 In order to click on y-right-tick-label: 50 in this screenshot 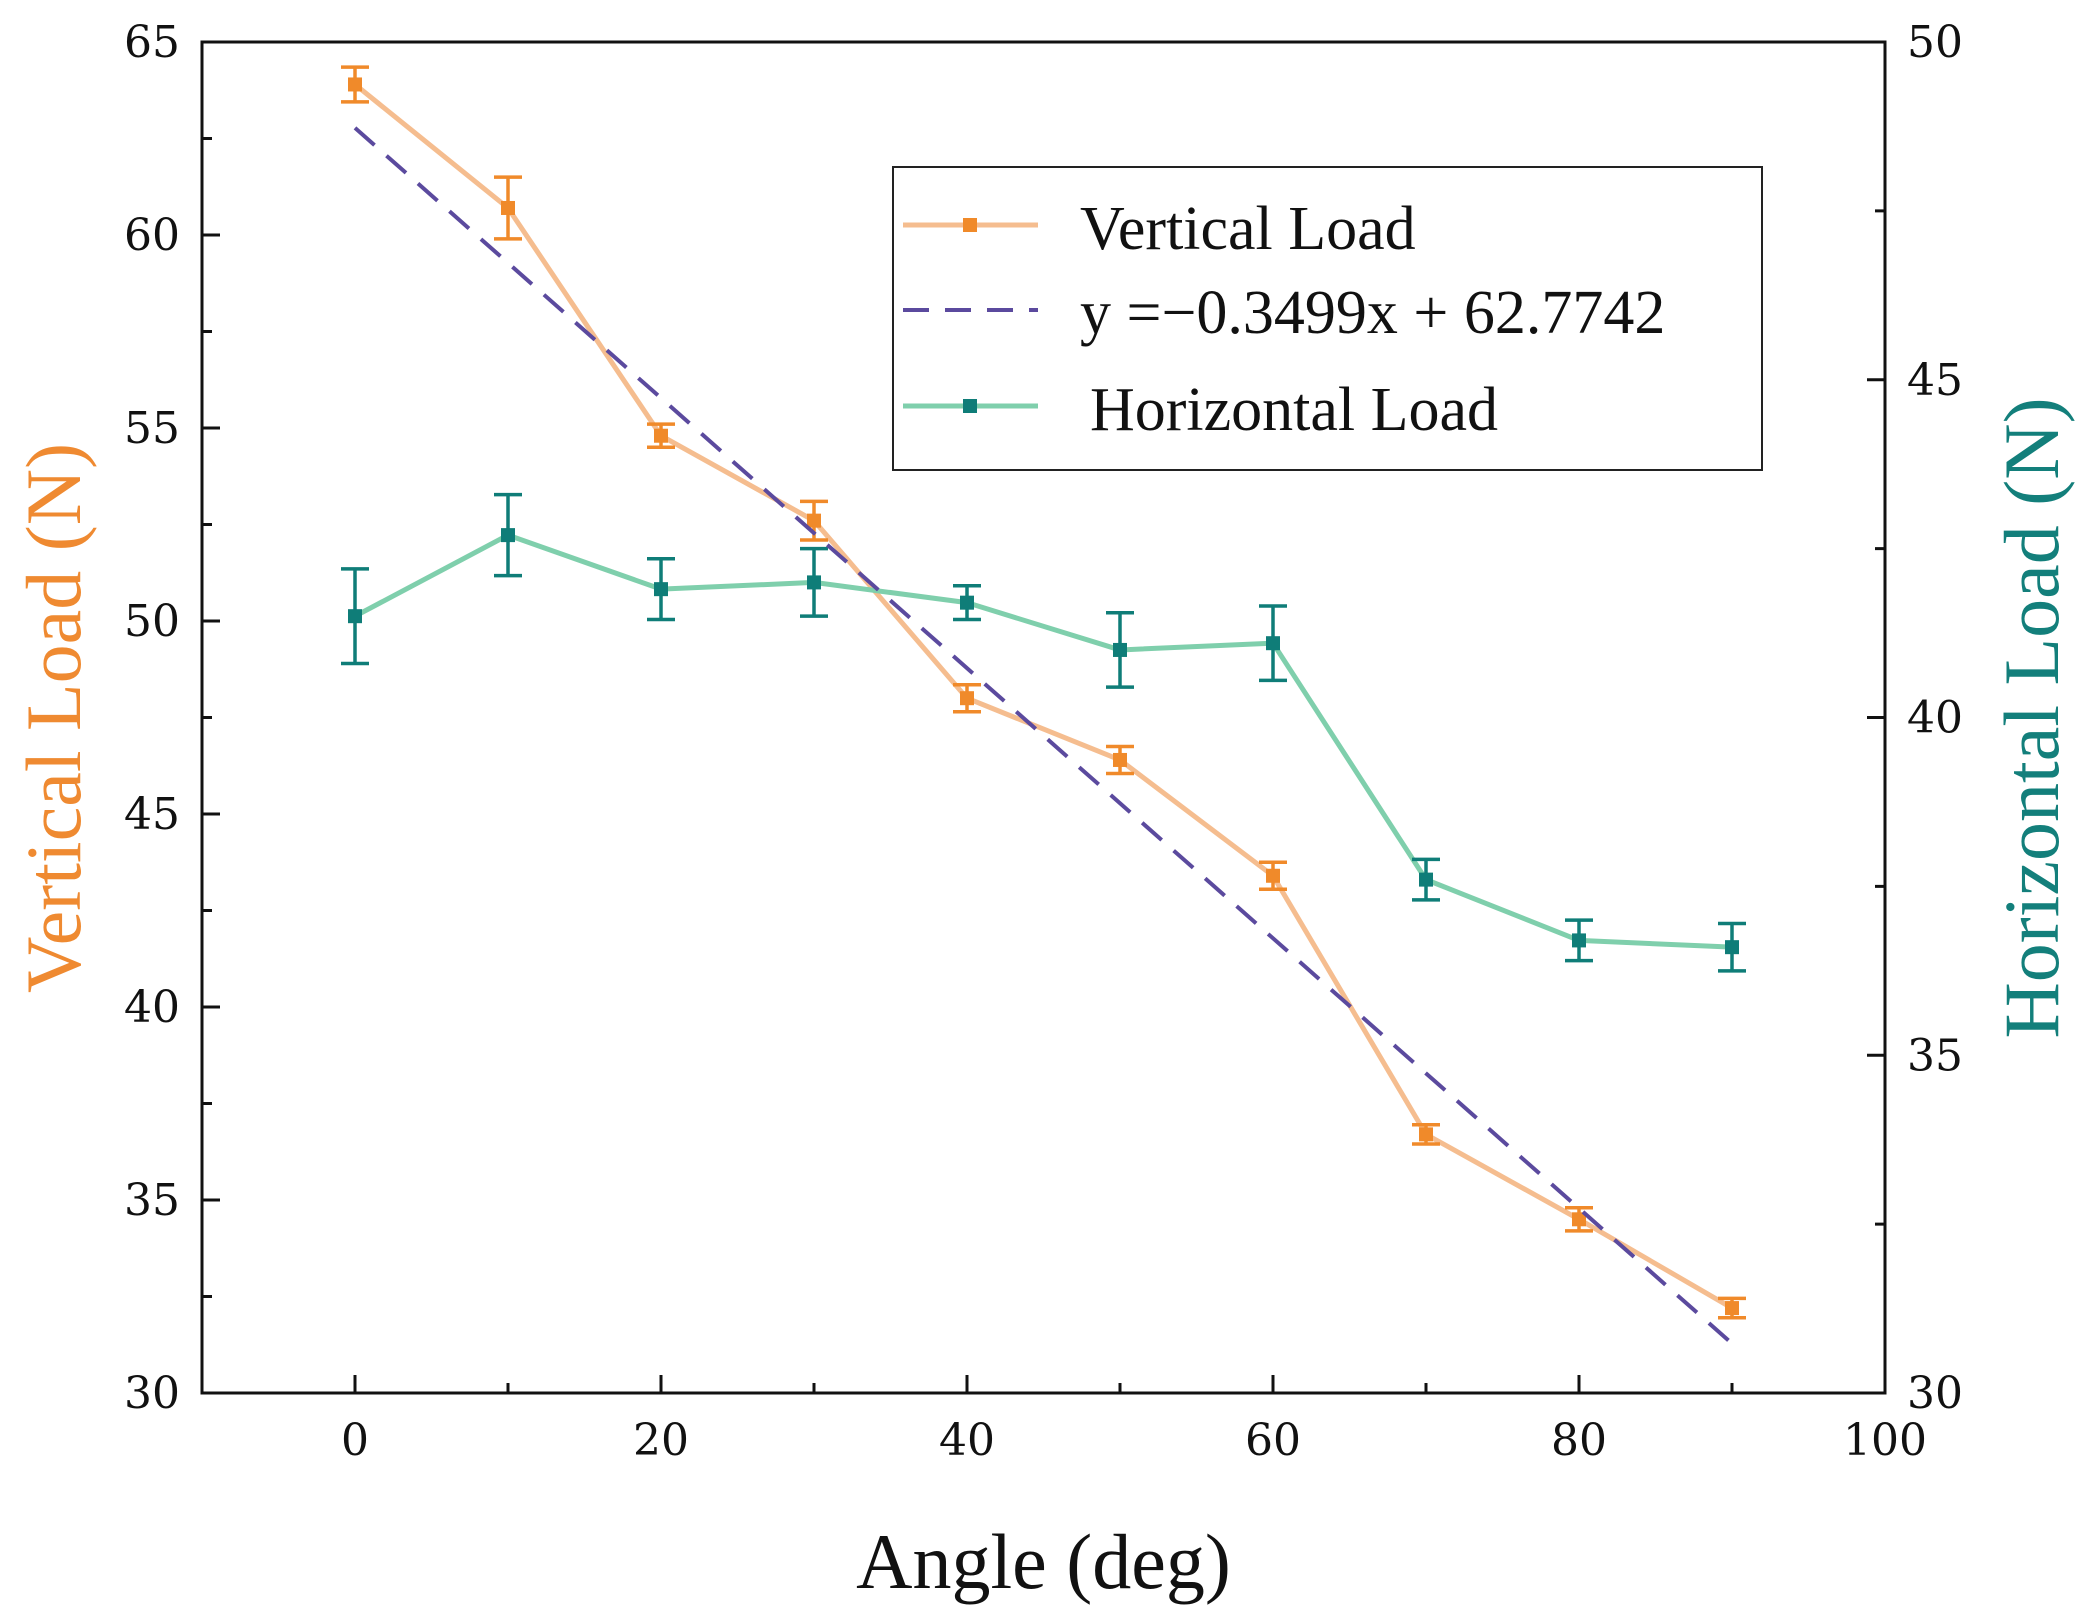, I will do `click(1935, 42)`.